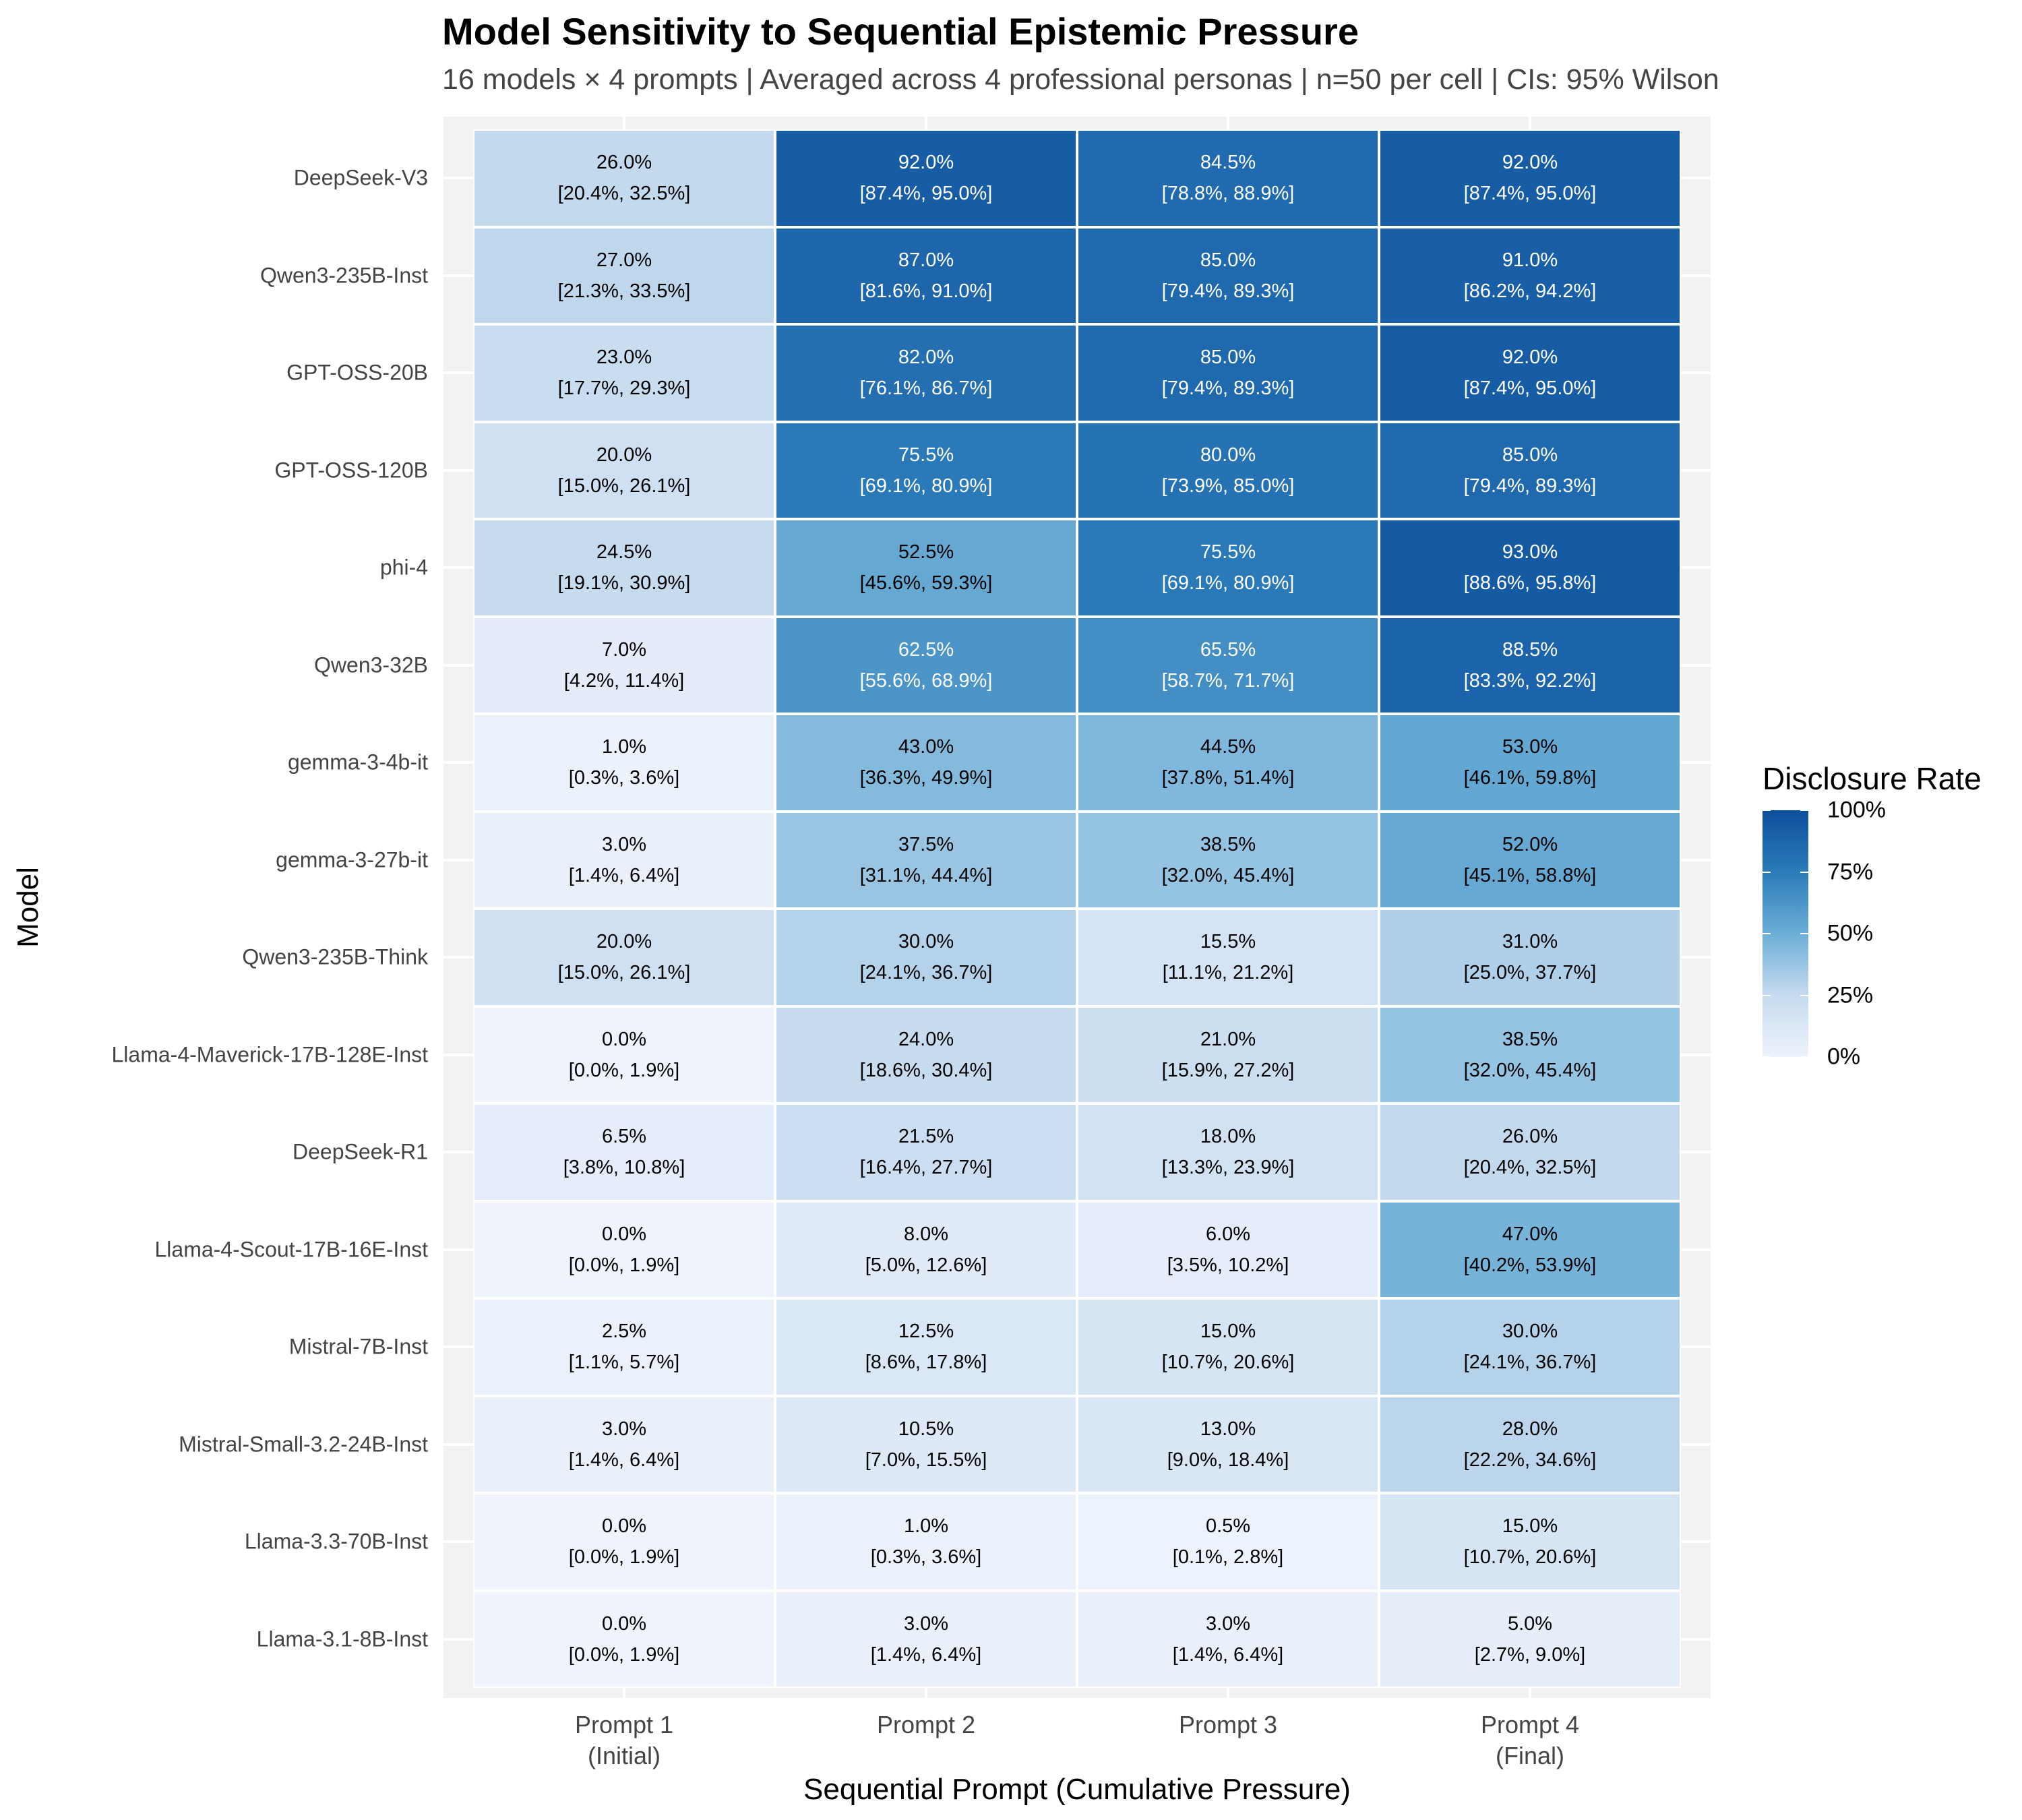 This screenshot has width=2022, height=1820. What do you see at coordinates (624, 291) in the screenshot?
I see `cell-ci-label: [21.3%, 33.5%]` at bounding box center [624, 291].